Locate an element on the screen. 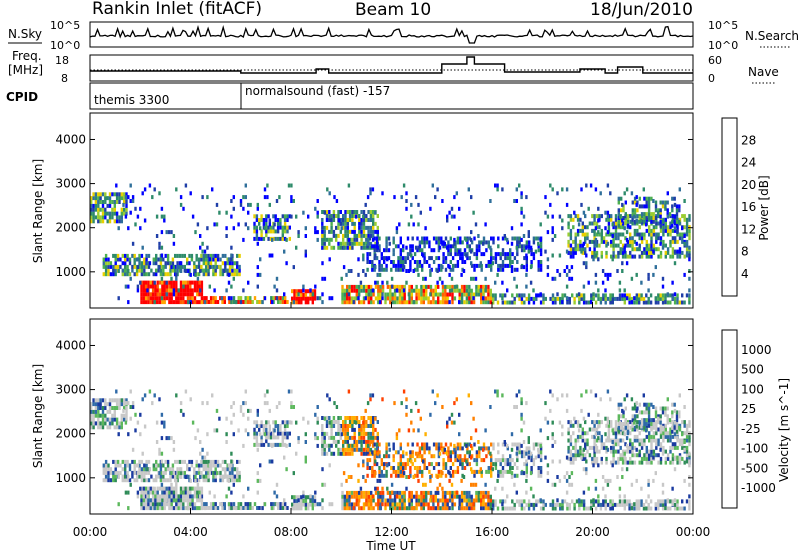  freq-unit: [MHz] is located at coordinates (25, 70).